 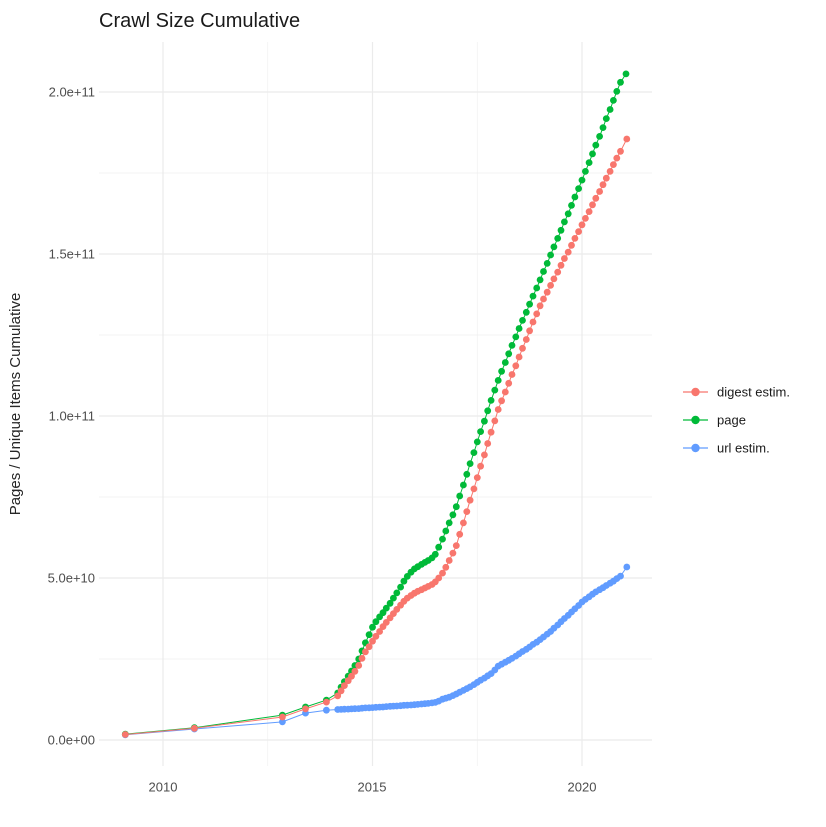 I want to click on legend-item-label: digest estim., so click(x=753, y=392).